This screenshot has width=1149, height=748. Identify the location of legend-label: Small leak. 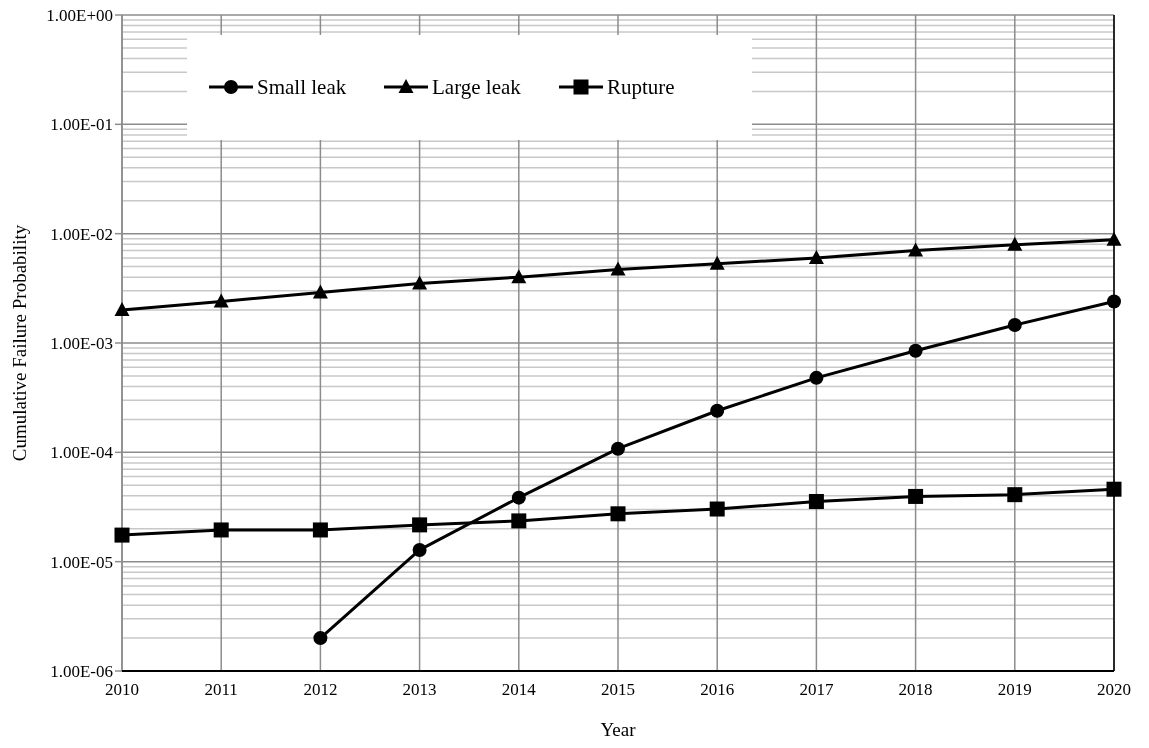
(302, 87).